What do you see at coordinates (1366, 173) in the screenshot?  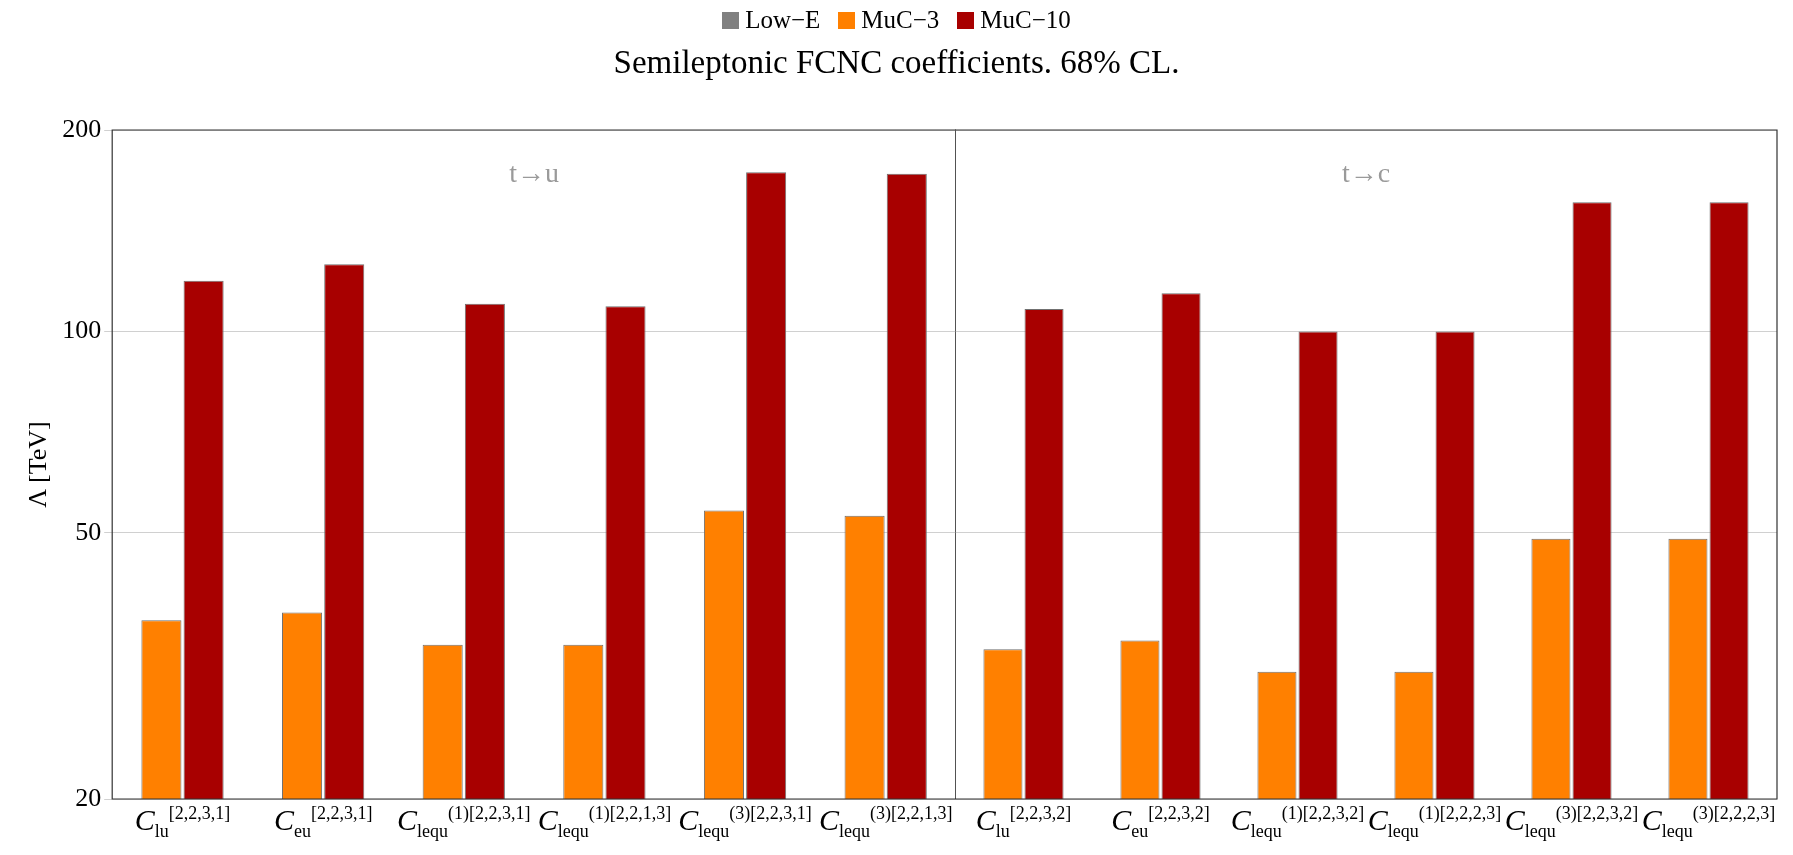 I see `annotation: t→c` at bounding box center [1366, 173].